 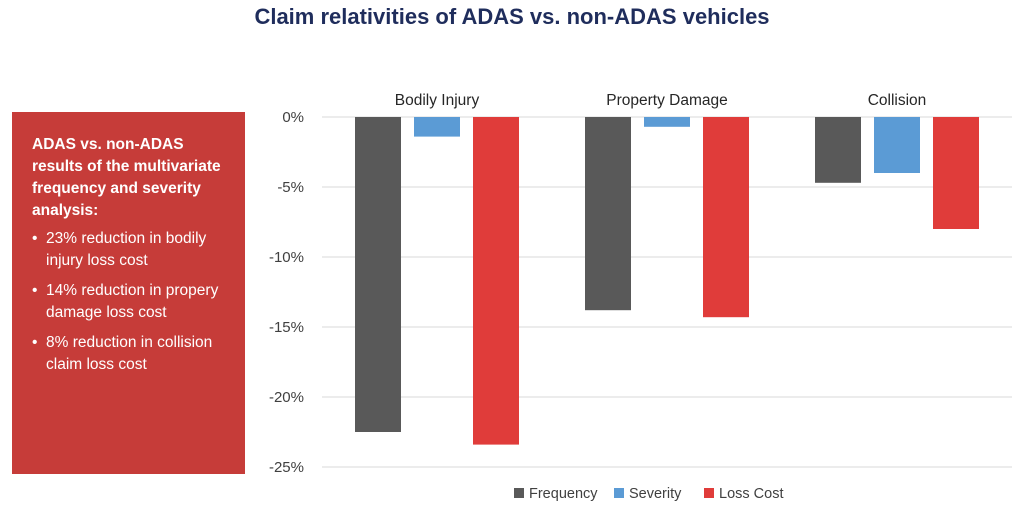 What do you see at coordinates (751, 494) in the screenshot?
I see `legend-label: Loss Cost` at bounding box center [751, 494].